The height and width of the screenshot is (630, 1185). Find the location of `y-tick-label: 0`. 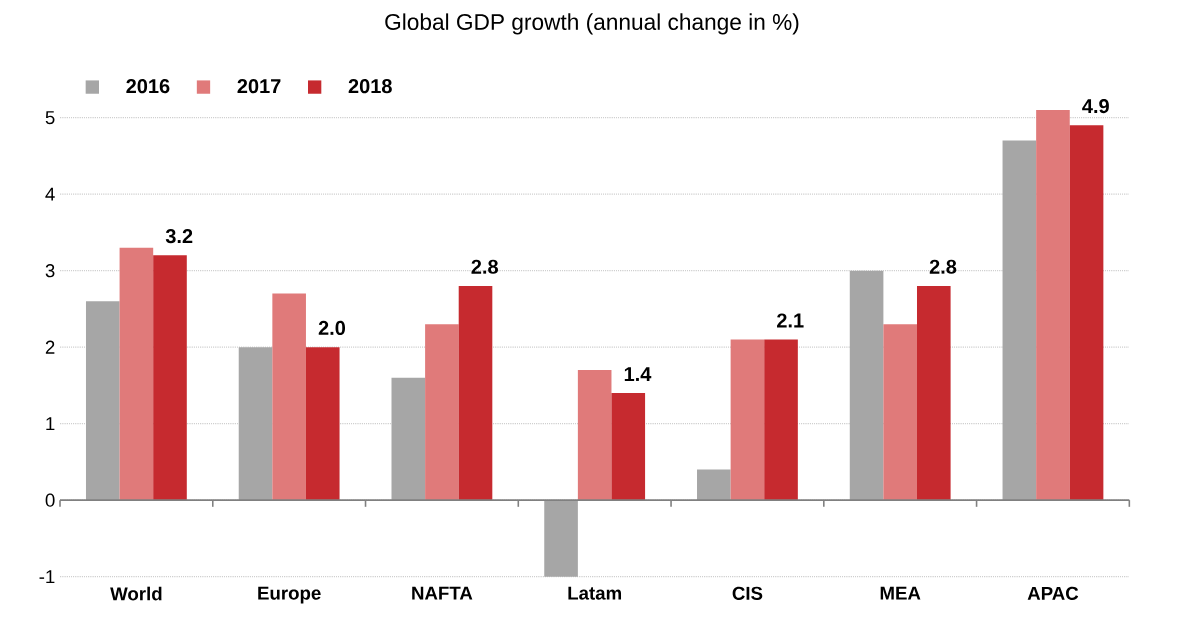

y-tick-label: 0 is located at coordinates (50, 500).